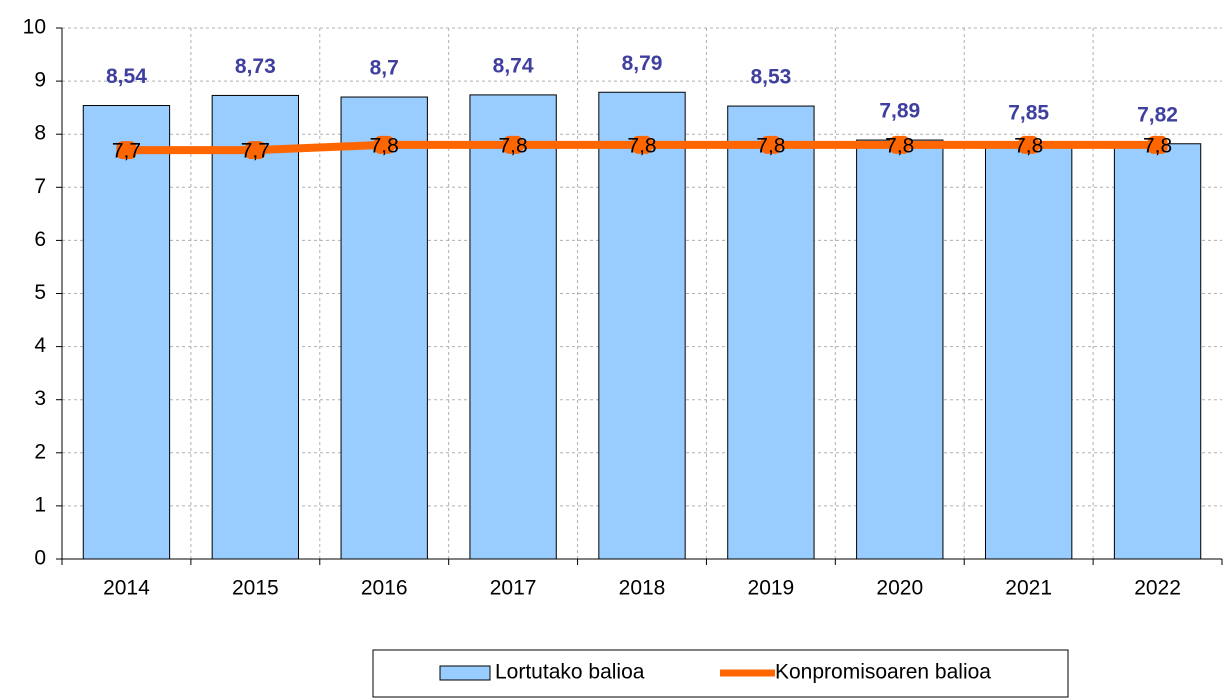 Image resolution: width=1225 pixels, height=699 pixels. I want to click on y-tick-label: 1, so click(40, 504).